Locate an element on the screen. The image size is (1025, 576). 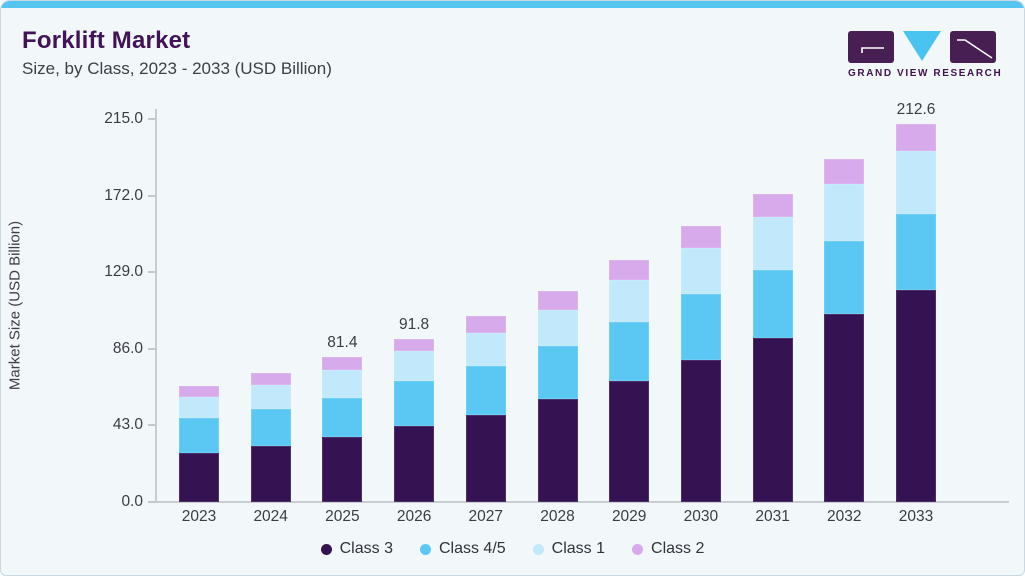
y-tick-label-86.0: 86.0 is located at coordinates (127, 348).